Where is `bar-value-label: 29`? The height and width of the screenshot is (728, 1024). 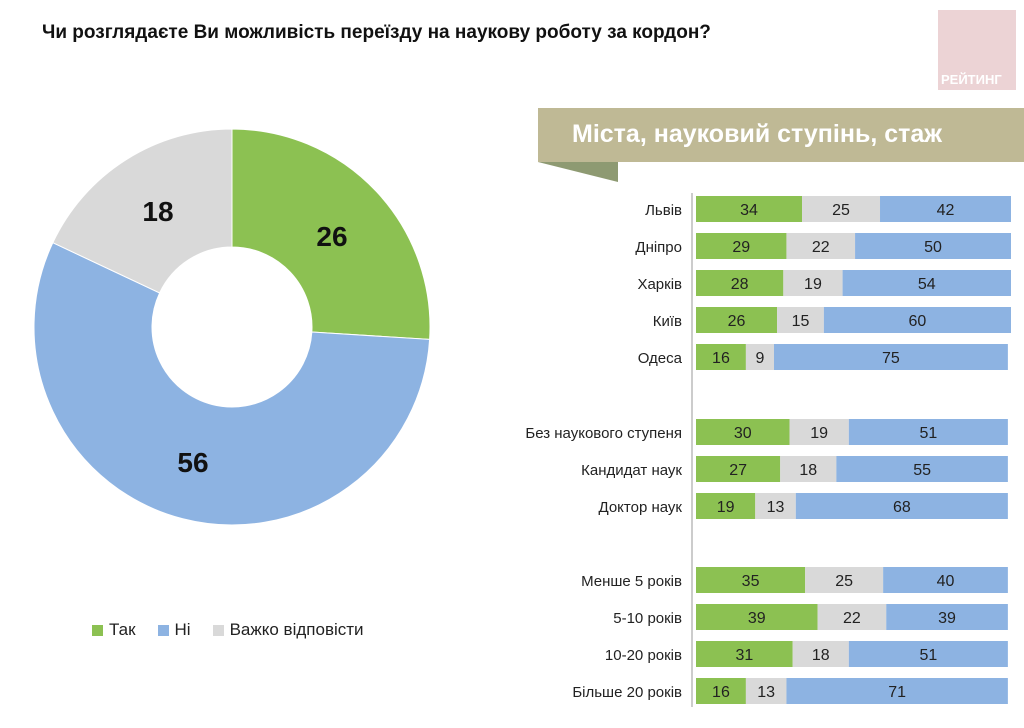 bar-value-label: 29 is located at coordinates (741, 247).